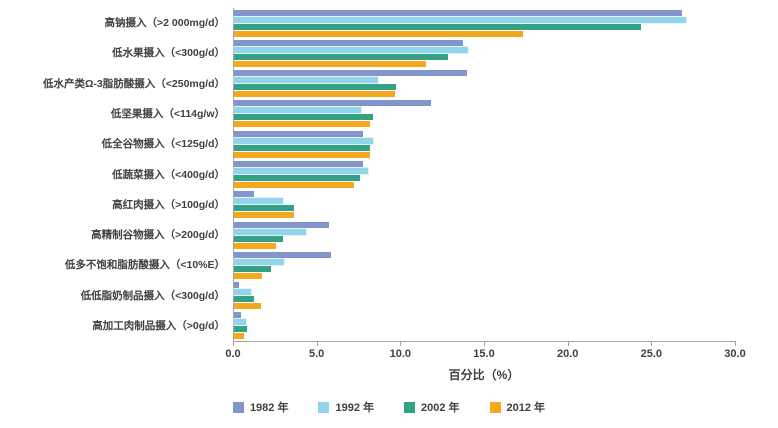  I want to click on bar-1992 年-cat7, so click(258, 201).